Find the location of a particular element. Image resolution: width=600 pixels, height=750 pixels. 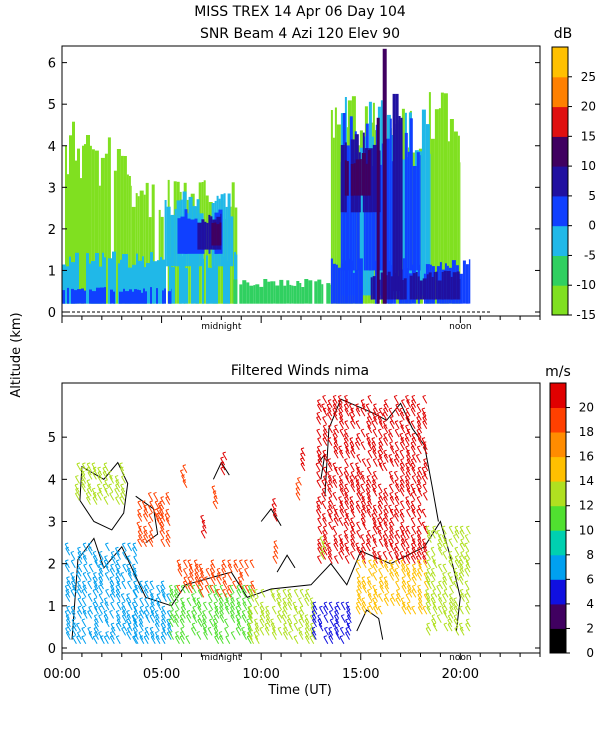

colorbar-frame is located at coordinates (560, 181).